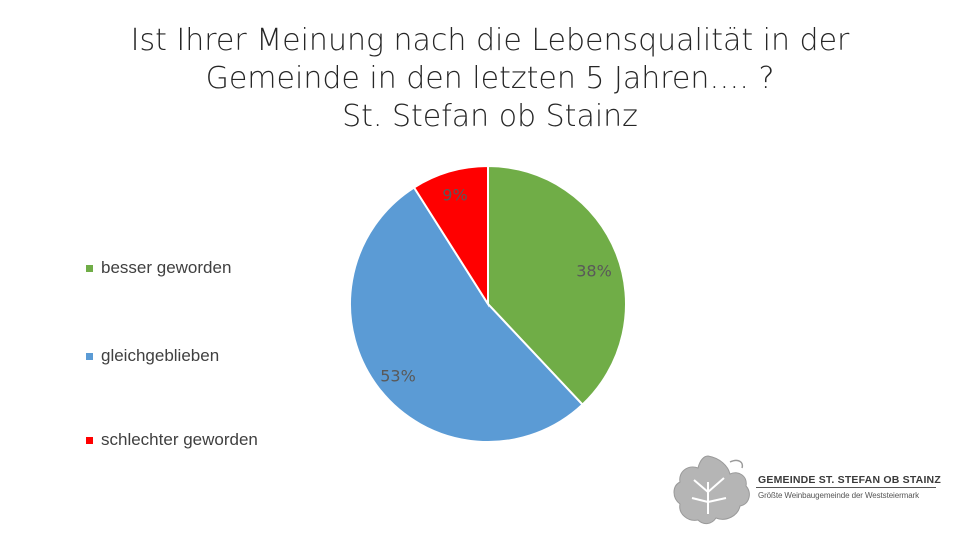 This screenshot has width=960, height=540. Describe the element at coordinates (179, 439) in the screenshot. I see `legend-label-schlechter: schlechter geworden` at that location.